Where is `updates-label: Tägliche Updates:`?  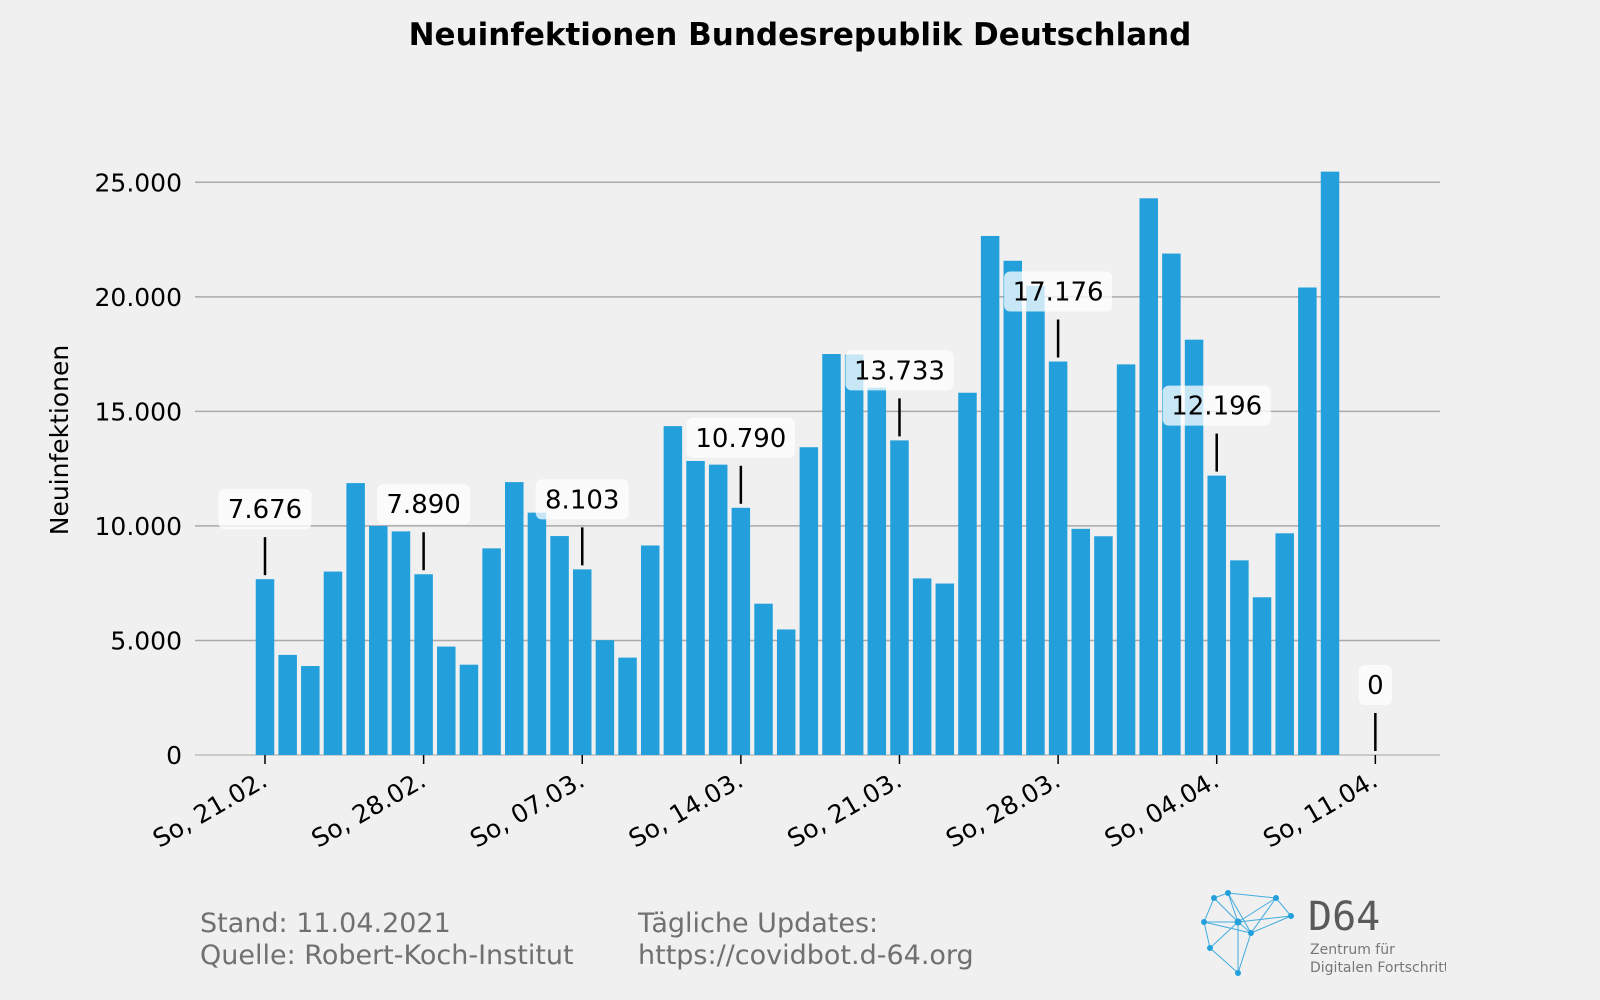
updates-label: Tägliche Updates: is located at coordinates (758, 923).